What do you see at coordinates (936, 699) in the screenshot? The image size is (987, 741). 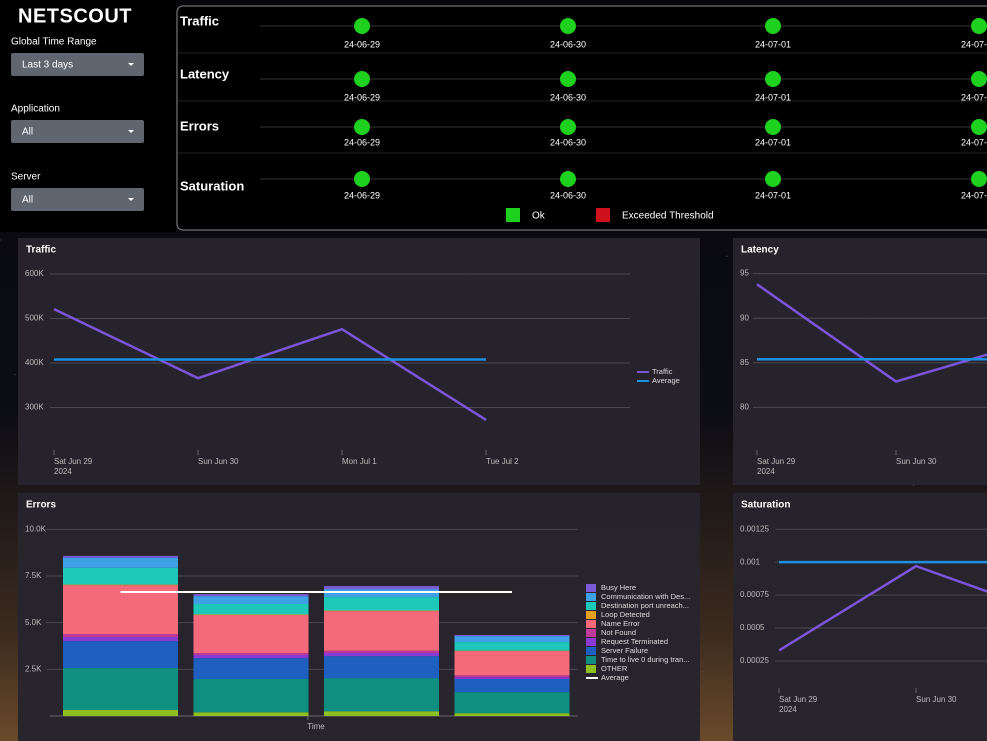 I see `x-tick-label: Sun Jun 30` at bounding box center [936, 699].